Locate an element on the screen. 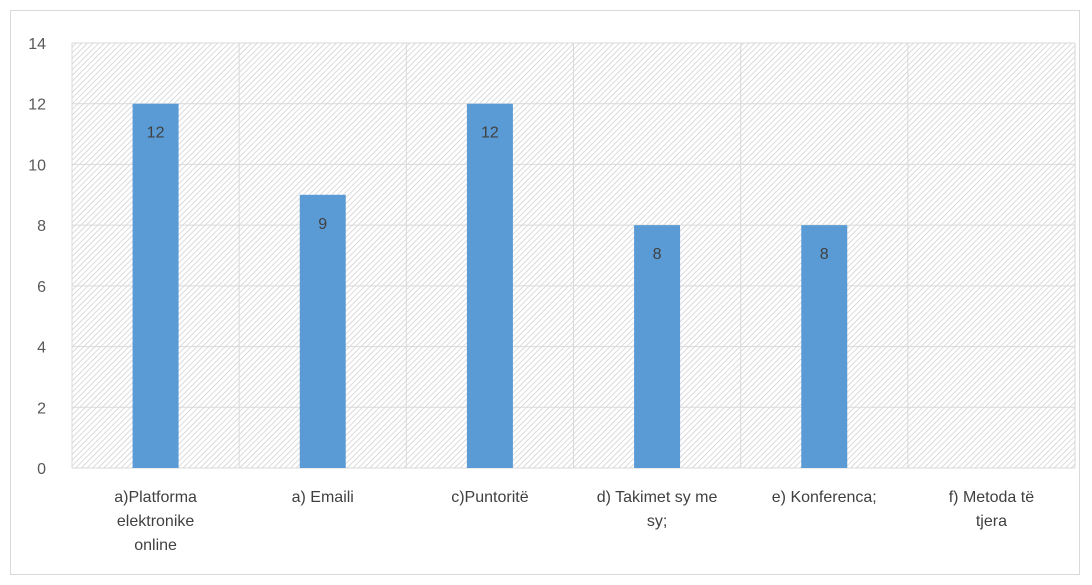  y-tick-label: 10 is located at coordinates (37, 165).